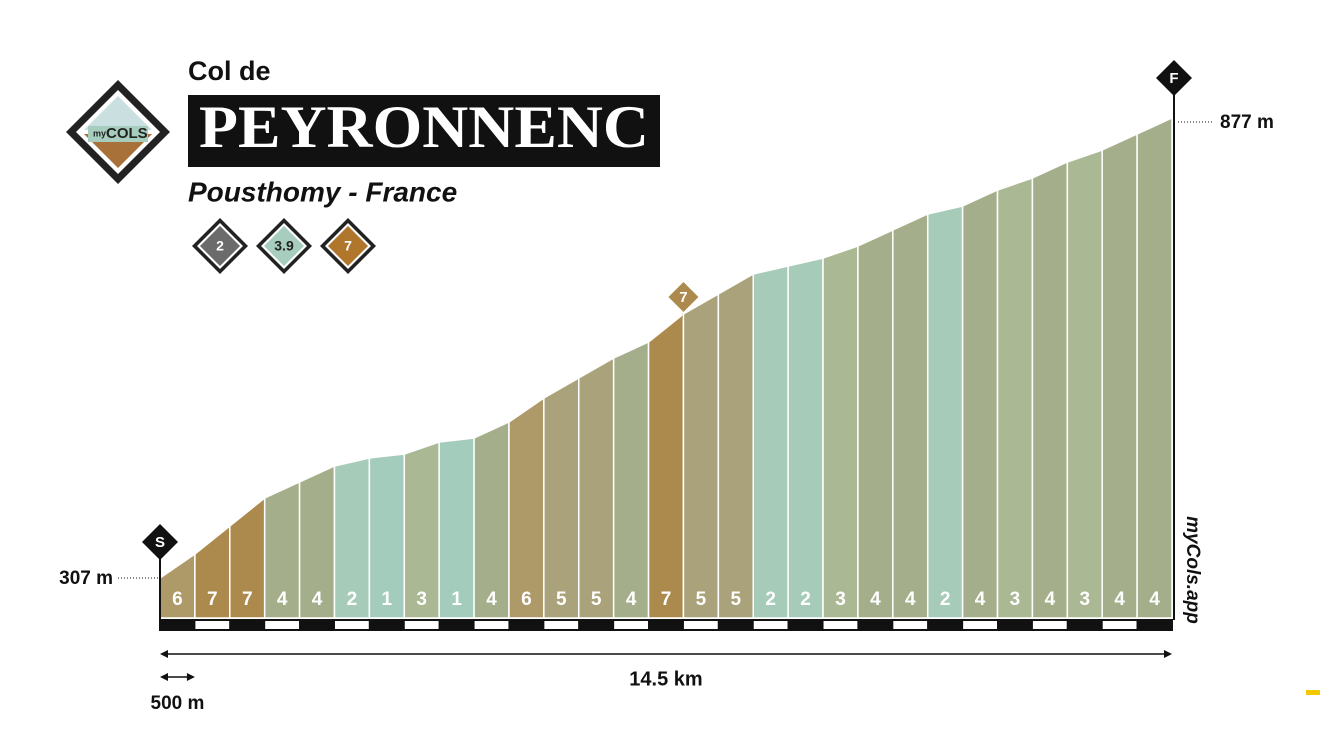 The width and height of the screenshot is (1334, 750). I want to click on badge-label: 7, so click(348, 246).